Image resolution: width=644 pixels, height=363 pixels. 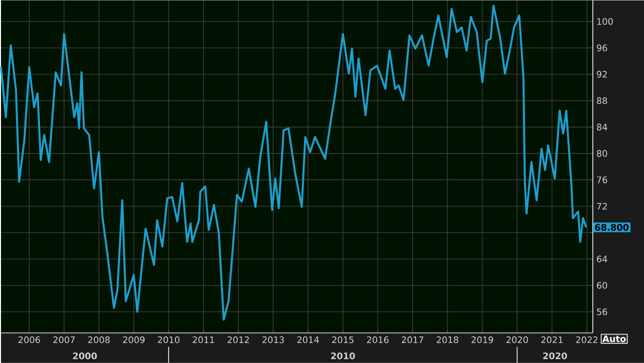 What do you see at coordinates (602, 312) in the screenshot?
I see `y-tick-label: 56` at bounding box center [602, 312].